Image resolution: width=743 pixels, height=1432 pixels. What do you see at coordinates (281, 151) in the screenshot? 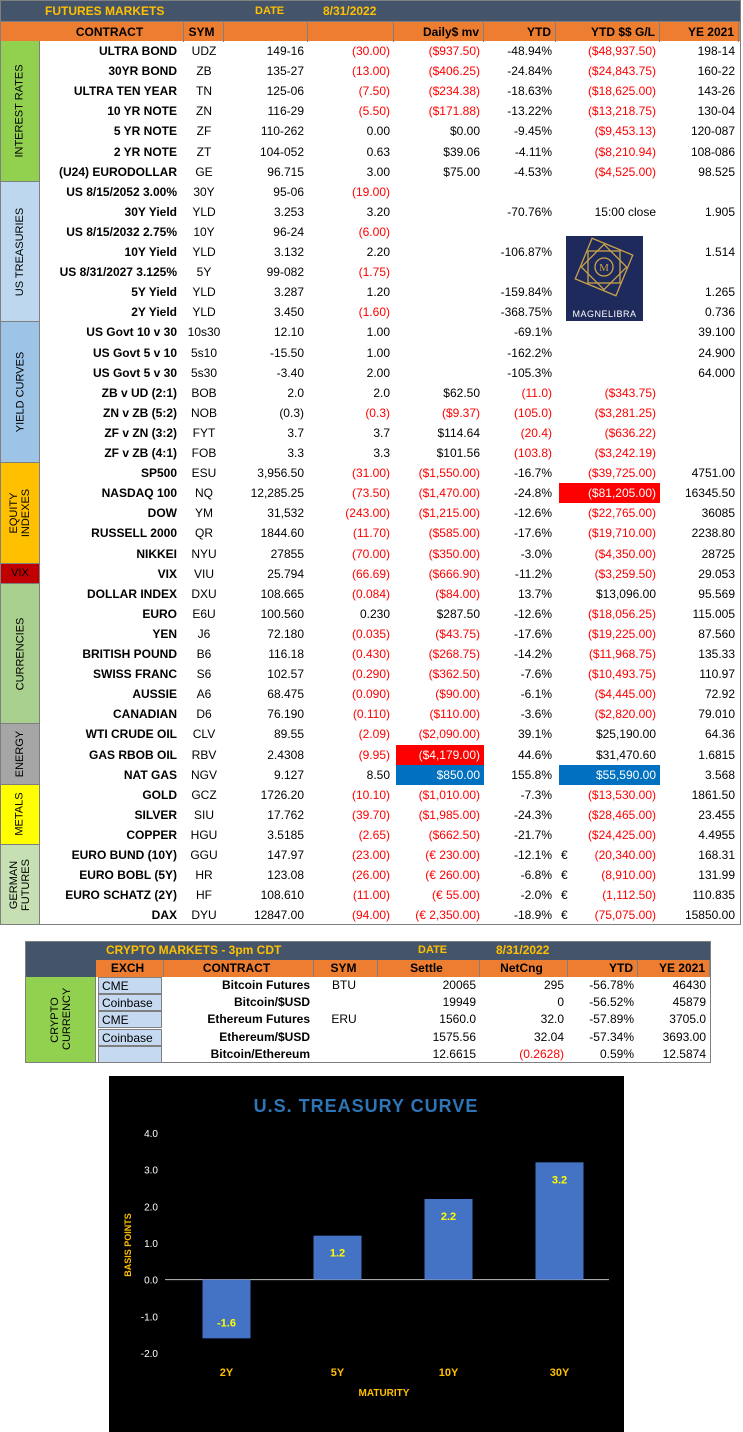
I see `cell-price: 104-052` at bounding box center [281, 151].